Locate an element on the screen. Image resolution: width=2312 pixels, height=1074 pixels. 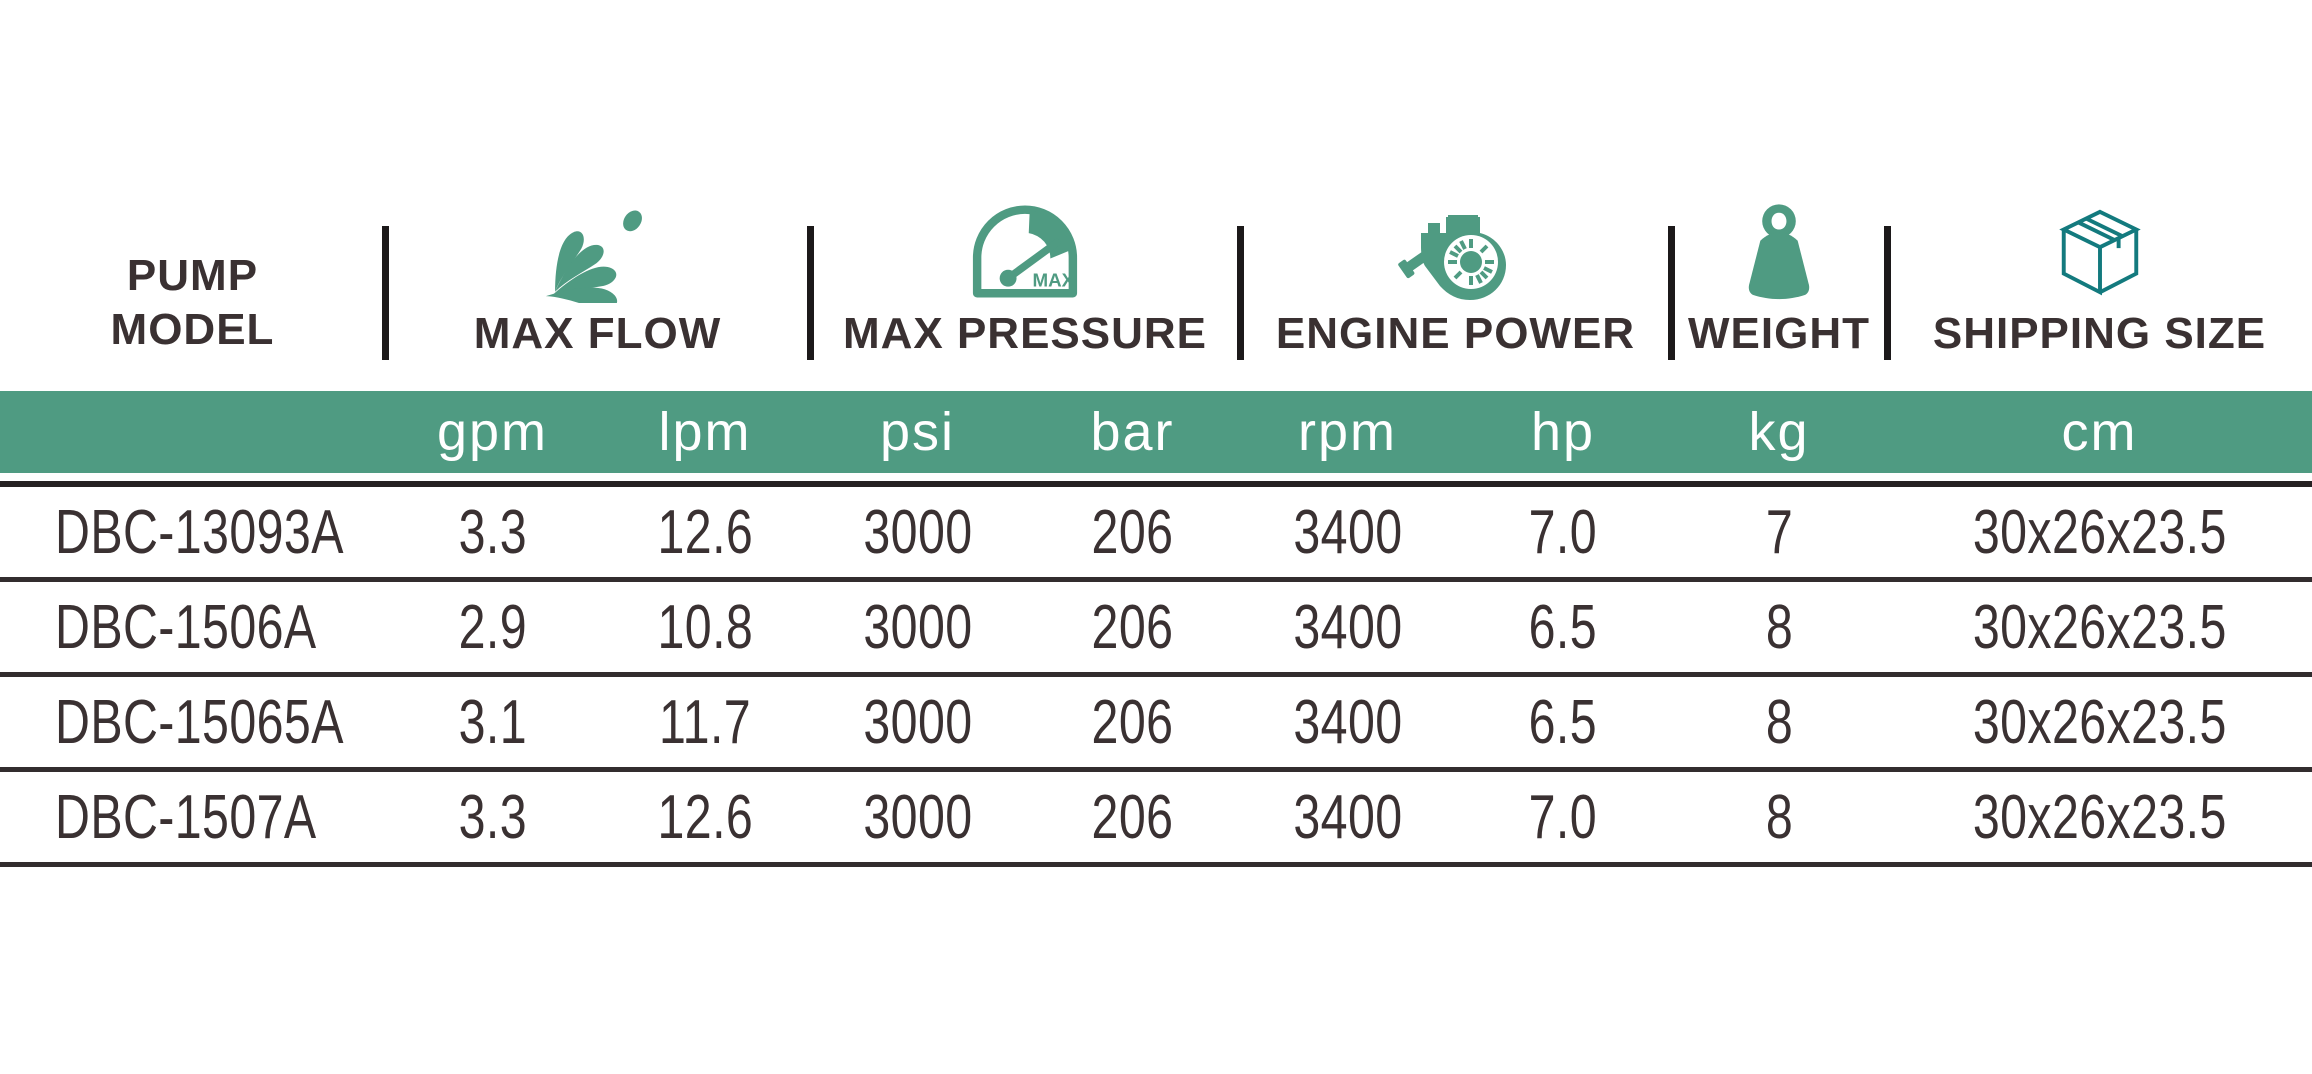
cell-model: DBC-15065A is located at coordinates (192, 722).